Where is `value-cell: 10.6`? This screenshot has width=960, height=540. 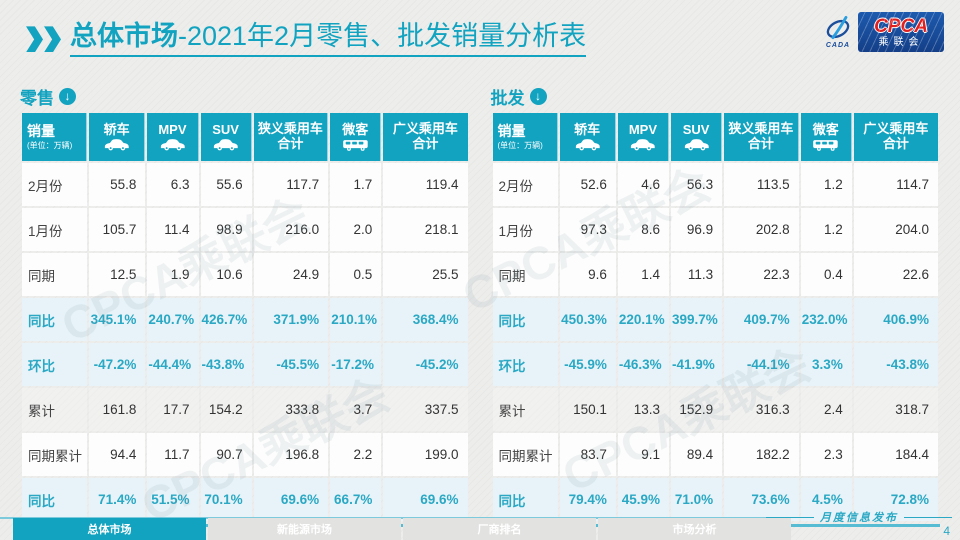
value-cell: 10.6 is located at coordinates (226, 274).